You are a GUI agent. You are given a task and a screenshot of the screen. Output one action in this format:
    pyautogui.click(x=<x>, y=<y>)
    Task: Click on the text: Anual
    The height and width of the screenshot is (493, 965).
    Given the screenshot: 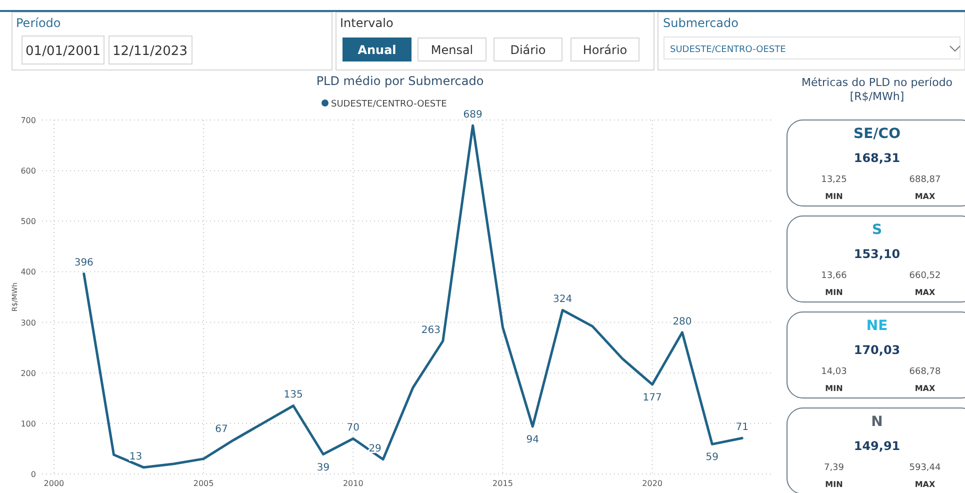 What is the action you would take?
    pyautogui.click(x=377, y=50)
    